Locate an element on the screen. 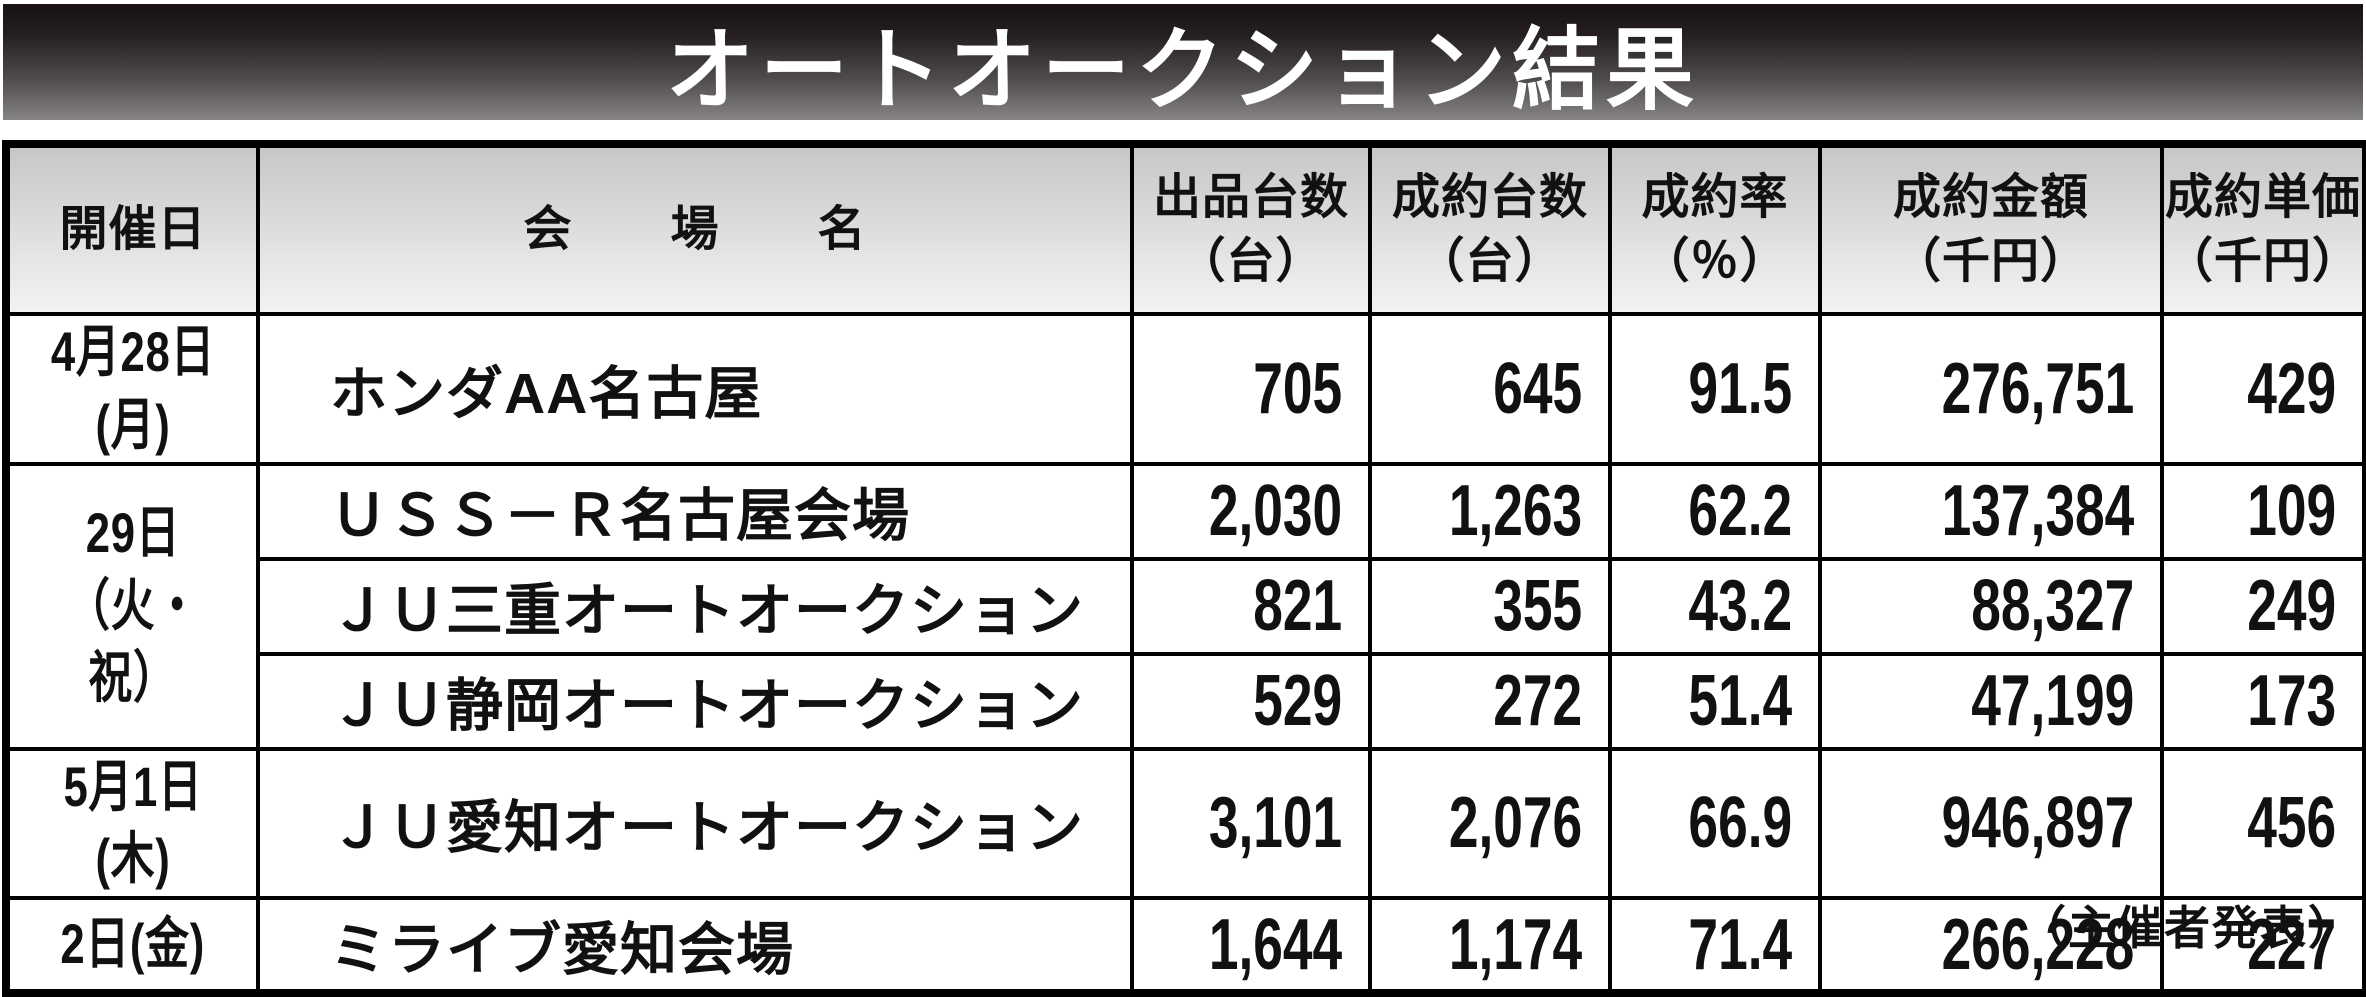 The image size is (2366, 997). amount-cell: 88,327 is located at coordinates (1991, 606).